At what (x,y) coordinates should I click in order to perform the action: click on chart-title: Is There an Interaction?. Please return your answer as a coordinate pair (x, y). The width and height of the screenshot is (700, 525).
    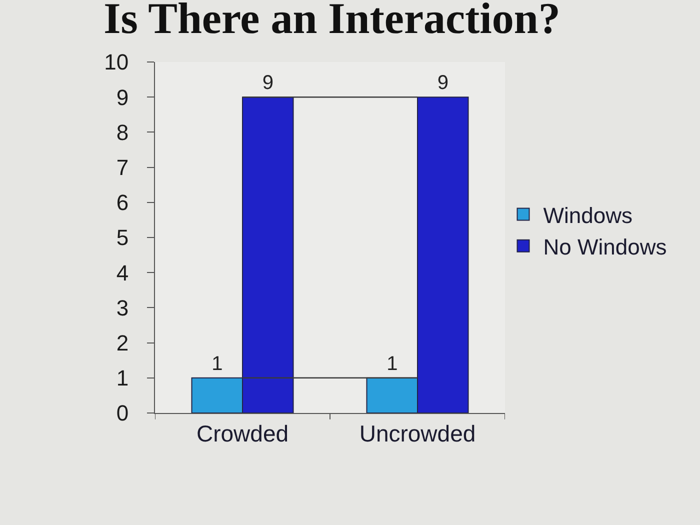
    Looking at the image, I should click on (332, 21).